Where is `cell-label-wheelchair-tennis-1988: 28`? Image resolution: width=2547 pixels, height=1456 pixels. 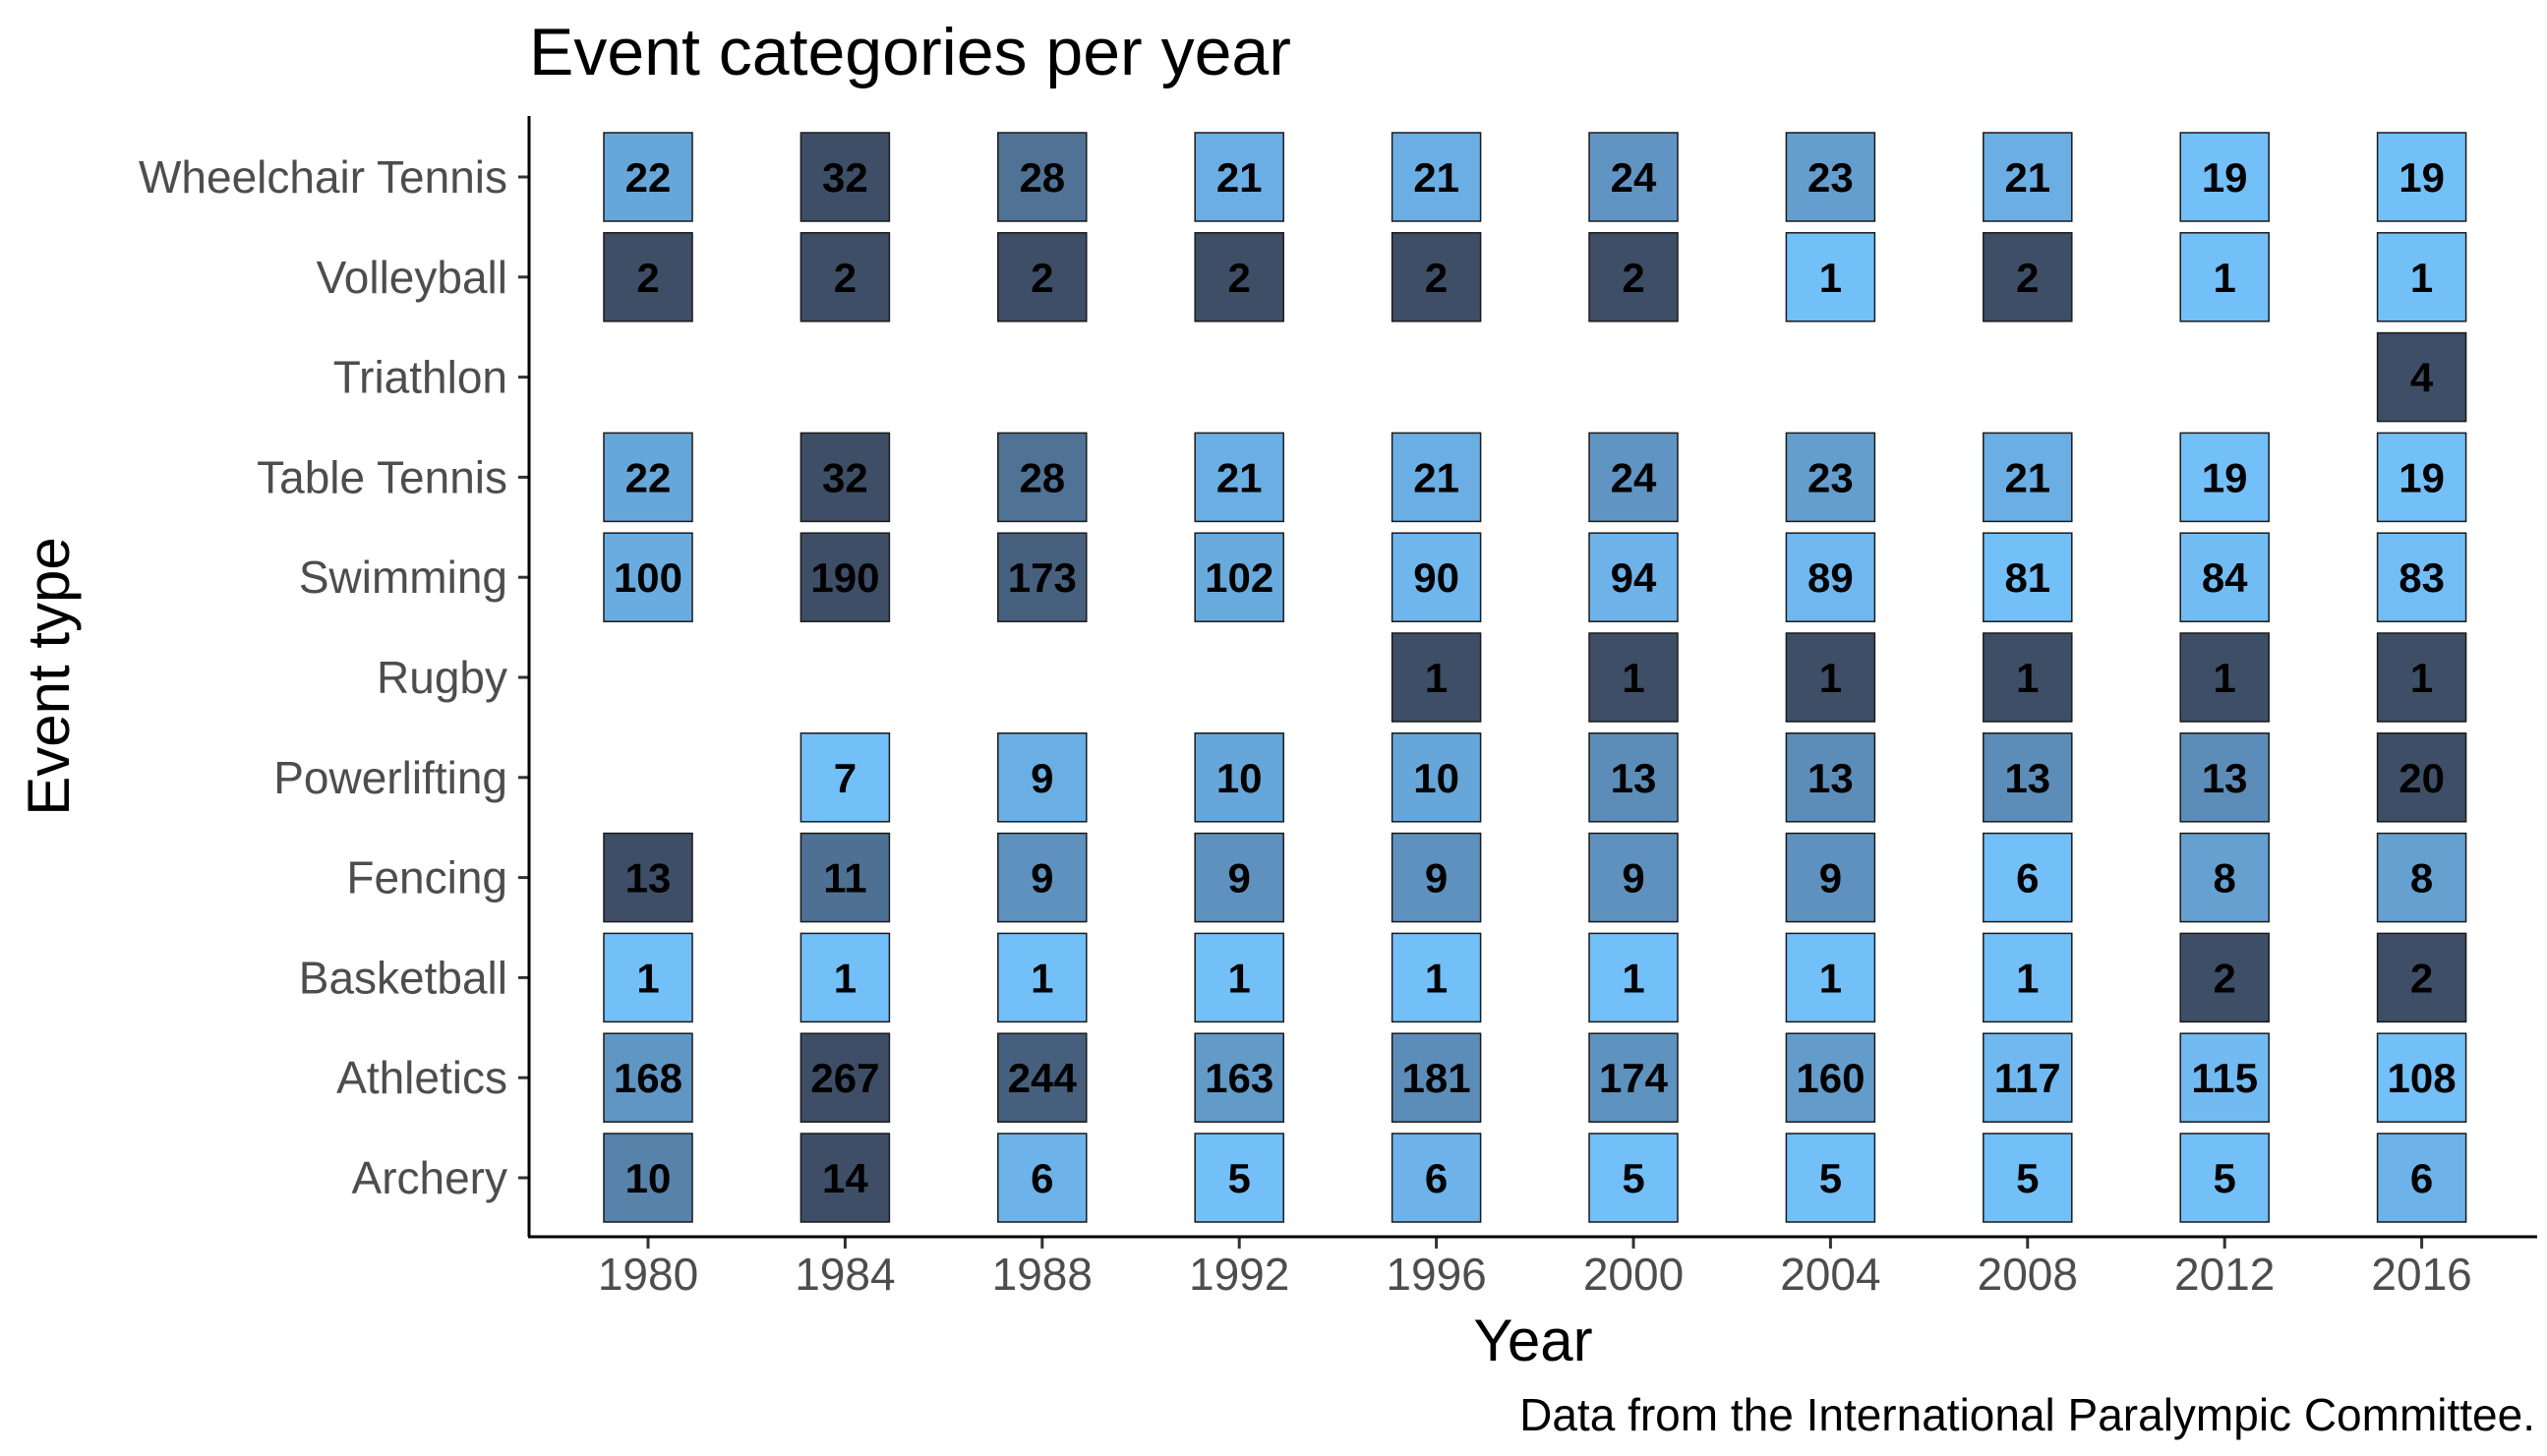 cell-label-wheelchair-tennis-1988: 28 is located at coordinates (1042, 177).